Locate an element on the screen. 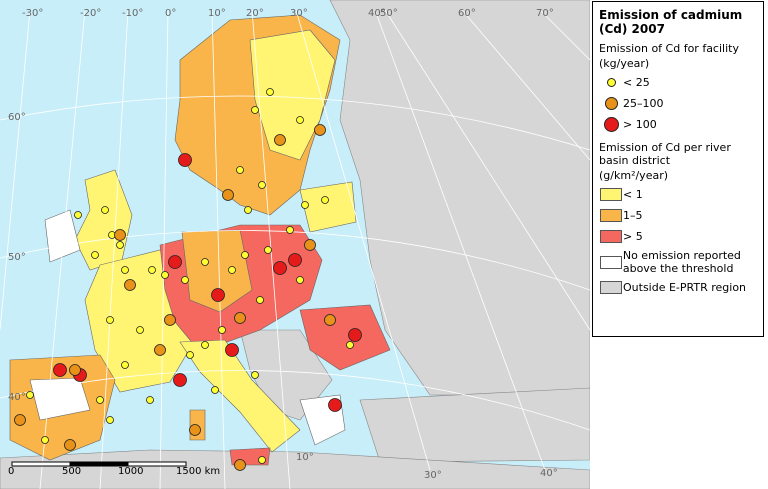 The image size is (768, 489). legend-label: > 100 is located at coordinates (640, 124).